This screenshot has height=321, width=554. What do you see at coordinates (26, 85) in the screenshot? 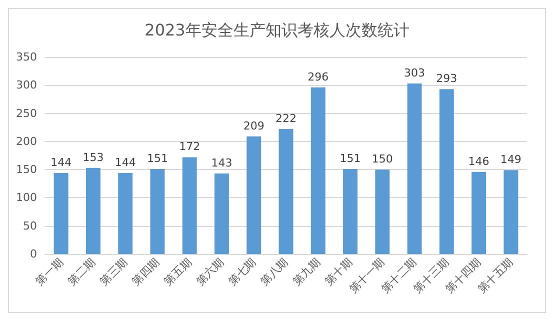
I see `y-tick-label: 300` at bounding box center [26, 85].